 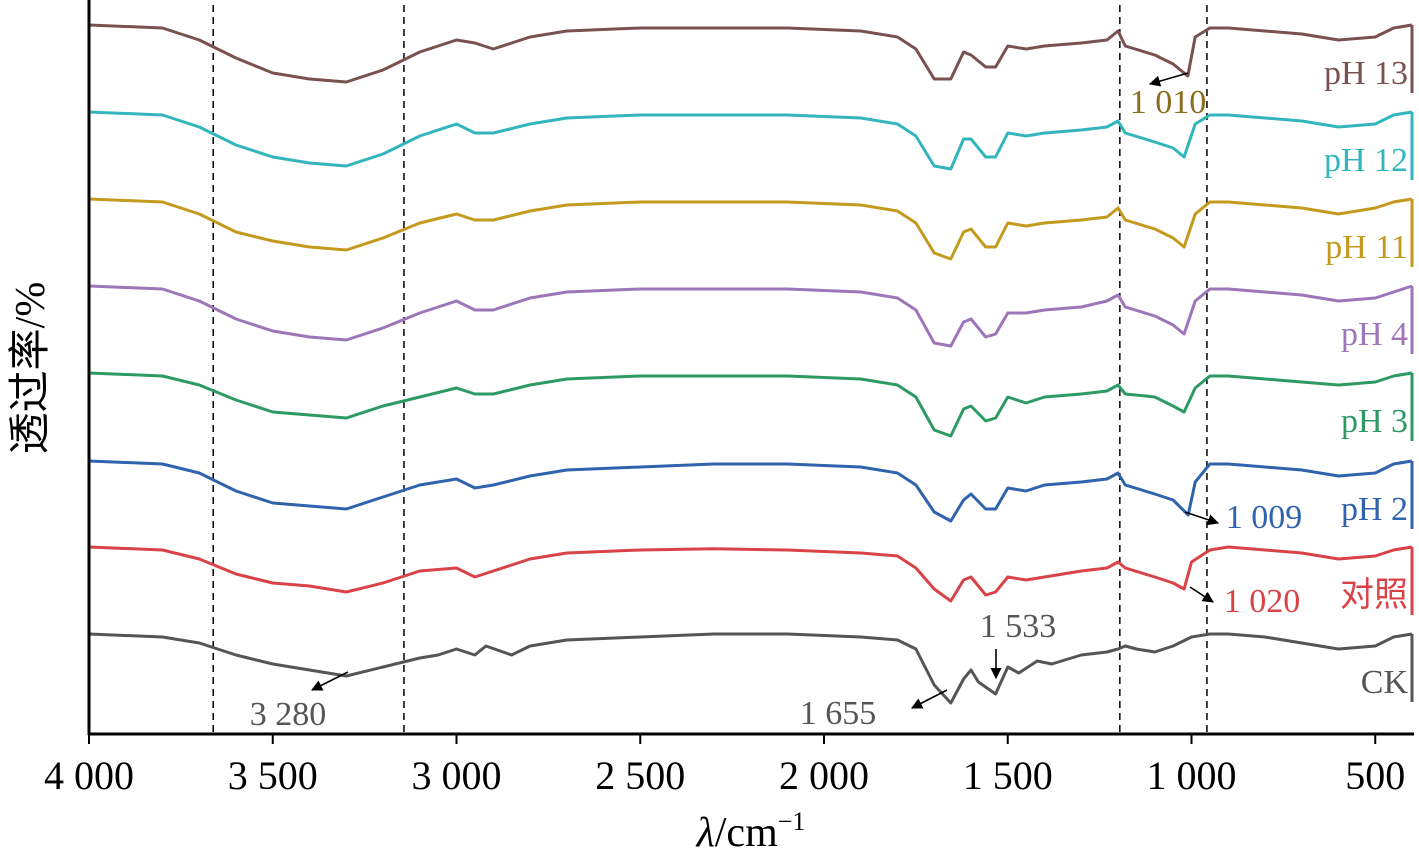 What do you see at coordinates (640, 775) in the screenshot?
I see `x-tick-label: 2 500` at bounding box center [640, 775].